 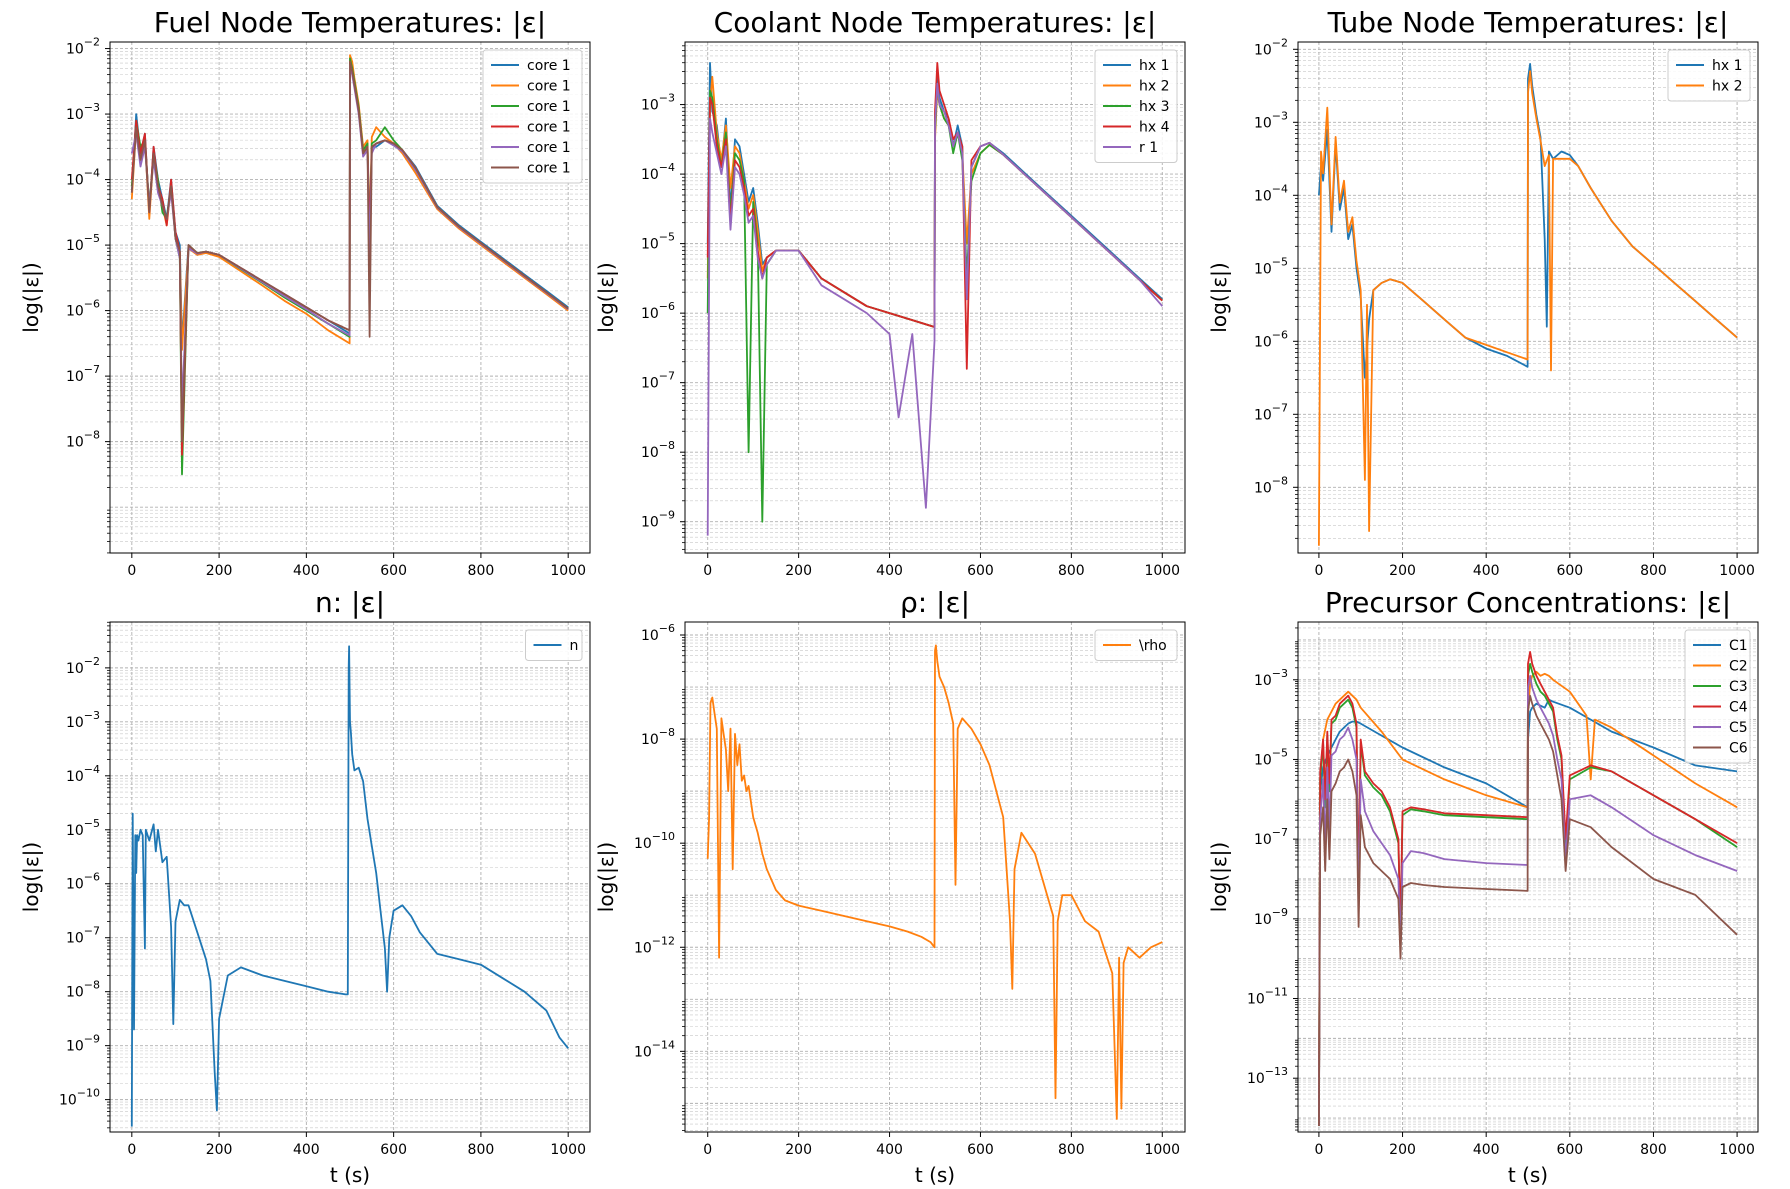 What do you see at coordinates (1727, 87) in the screenshot?
I see `legend-label: hx 2` at bounding box center [1727, 87].